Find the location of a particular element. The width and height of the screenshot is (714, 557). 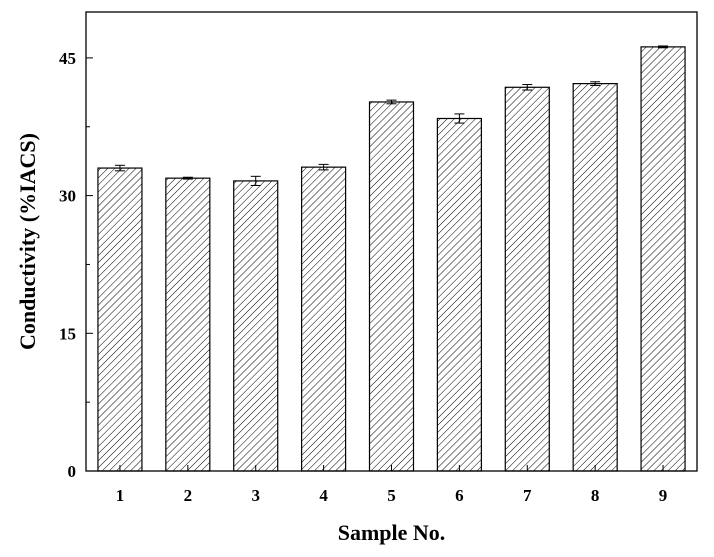

x-axis: 1 2 3 4 5 6 7 8 9 is located at coordinates (392, 485).